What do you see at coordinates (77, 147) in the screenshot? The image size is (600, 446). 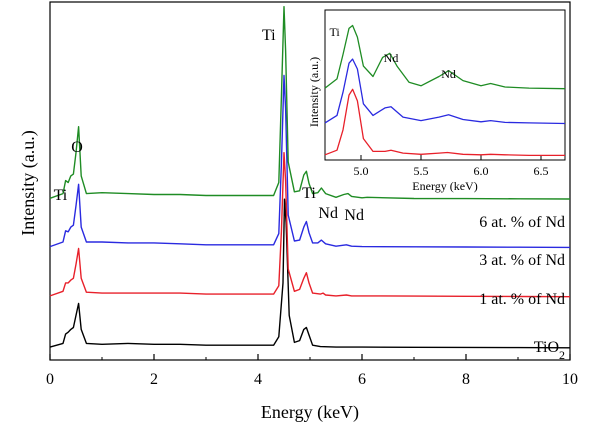 I see `main-peak-label: O` at bounding box center [77, 147].